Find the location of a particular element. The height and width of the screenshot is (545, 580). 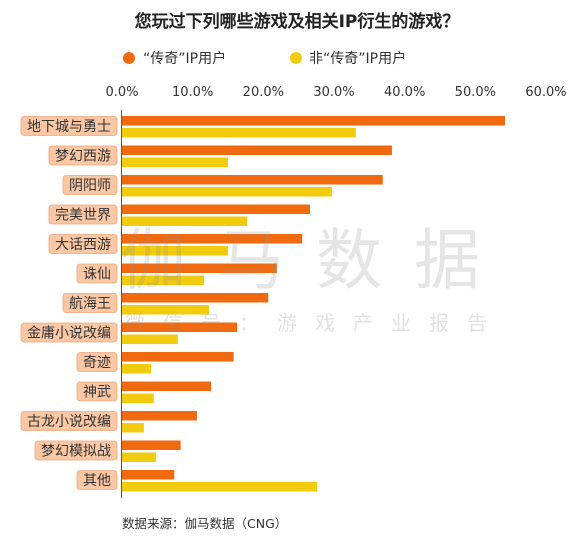

category-label: 梦幻西游 is located at coordinates (83, 155).